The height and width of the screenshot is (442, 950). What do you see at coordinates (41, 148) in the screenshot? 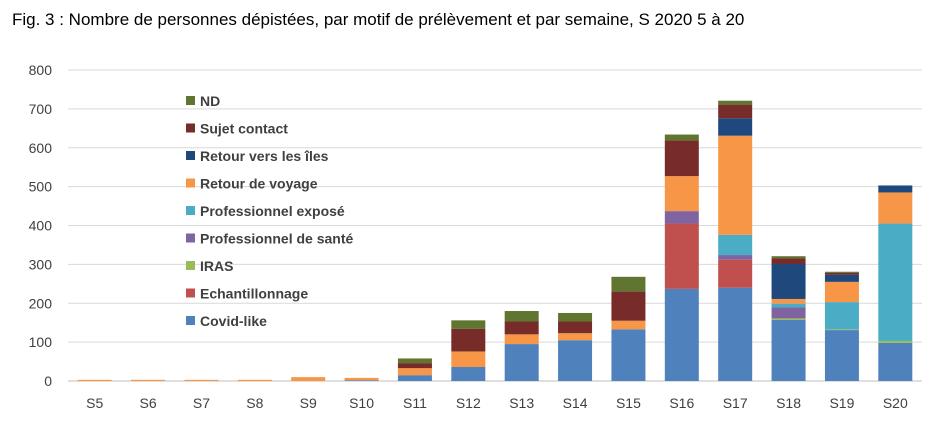
I see `y-tick-label: 600` at bounding box center [41, 148].